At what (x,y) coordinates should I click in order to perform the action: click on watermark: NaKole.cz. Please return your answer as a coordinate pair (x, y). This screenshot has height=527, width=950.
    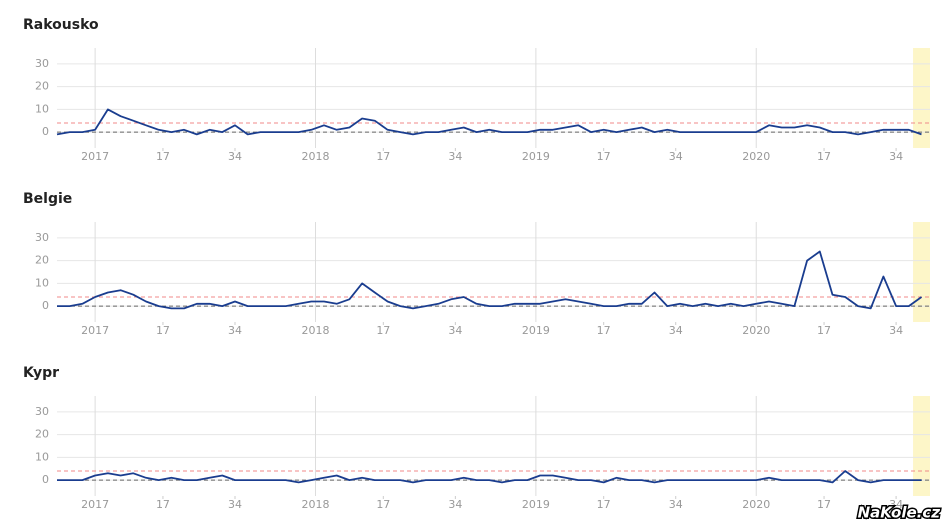
    Looking at the image, I should click on (899, 513).